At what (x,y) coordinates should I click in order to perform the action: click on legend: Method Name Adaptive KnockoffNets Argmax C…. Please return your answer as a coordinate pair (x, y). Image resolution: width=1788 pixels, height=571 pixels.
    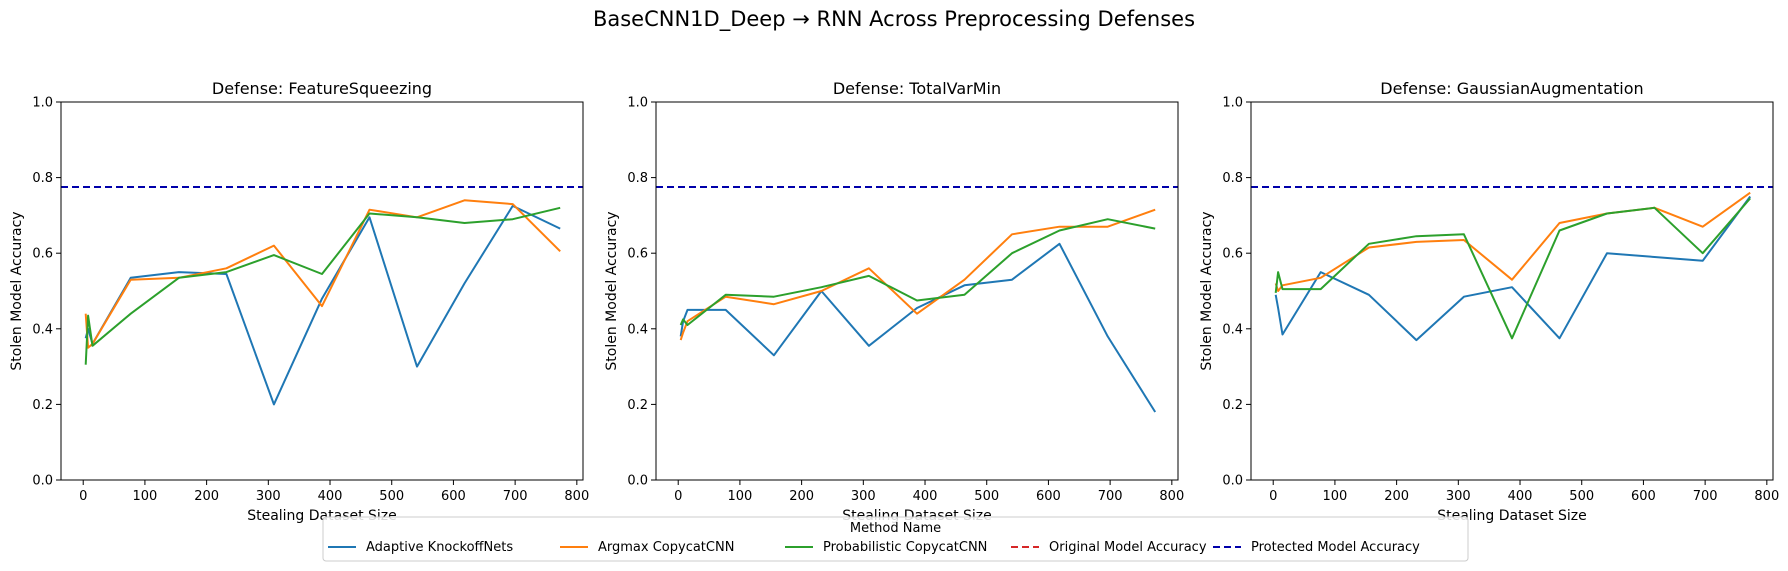
    Looking at the image, I should click on (895, 539).